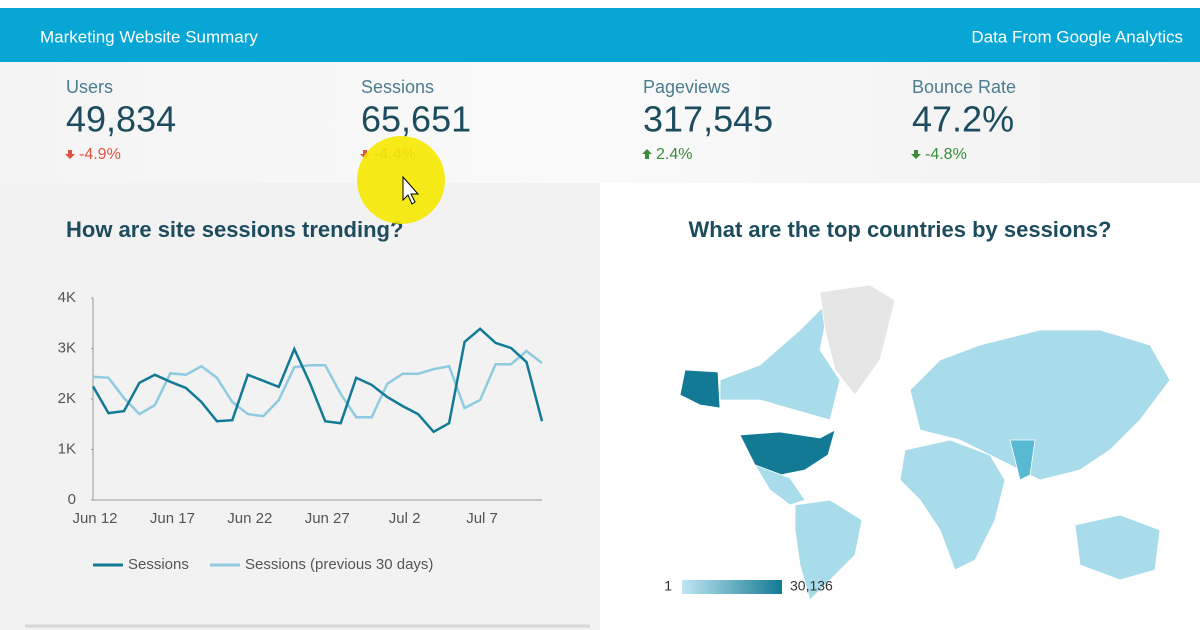 The image size is (1200, 630). I want to click on y-tick-label: 4K, so click(67, 297).